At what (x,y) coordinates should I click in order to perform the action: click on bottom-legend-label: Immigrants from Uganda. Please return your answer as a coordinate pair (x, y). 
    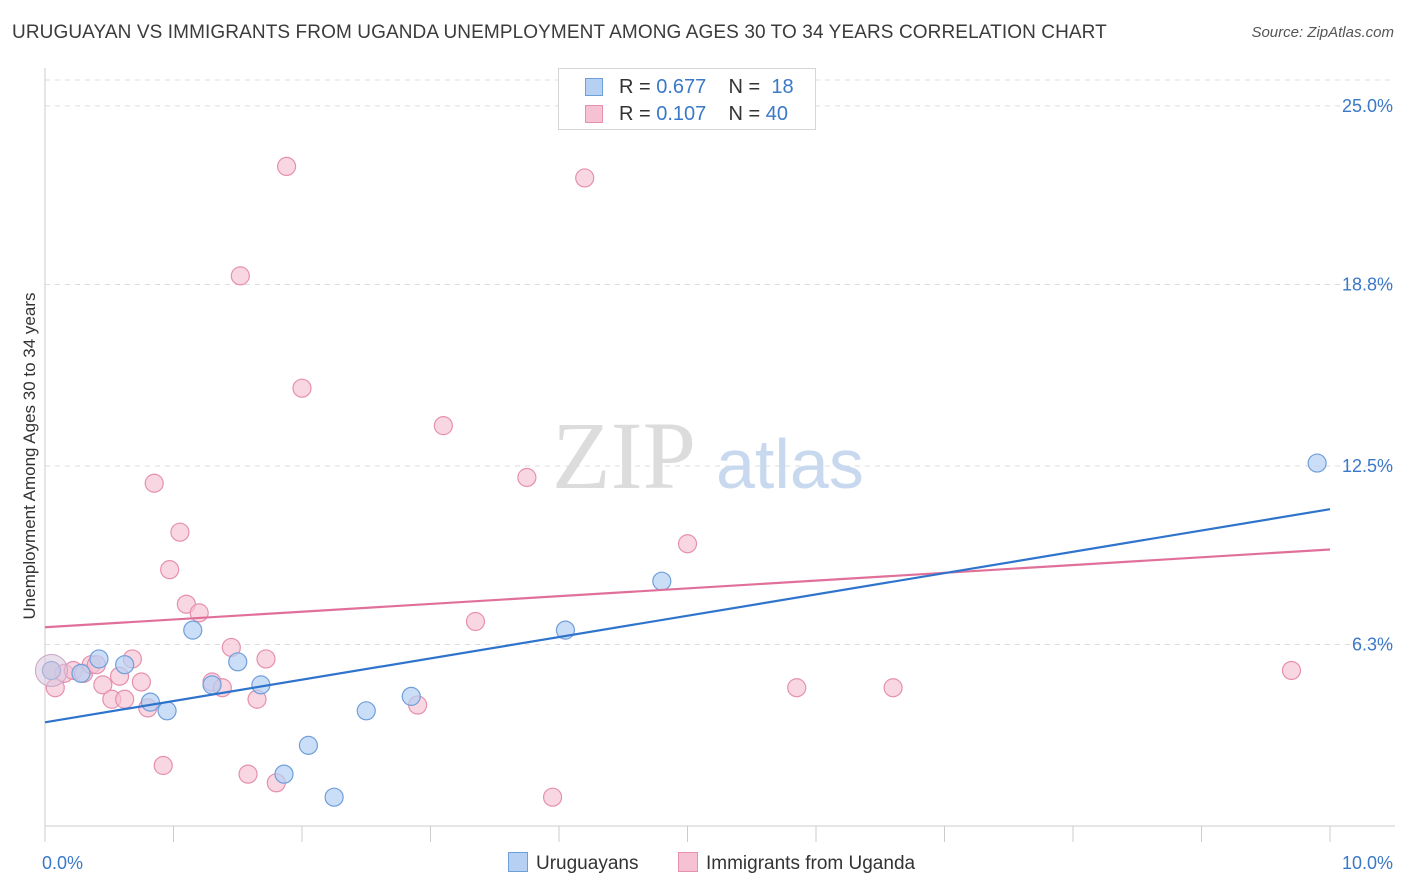
    Looking at the image, I should click on (811, 863).